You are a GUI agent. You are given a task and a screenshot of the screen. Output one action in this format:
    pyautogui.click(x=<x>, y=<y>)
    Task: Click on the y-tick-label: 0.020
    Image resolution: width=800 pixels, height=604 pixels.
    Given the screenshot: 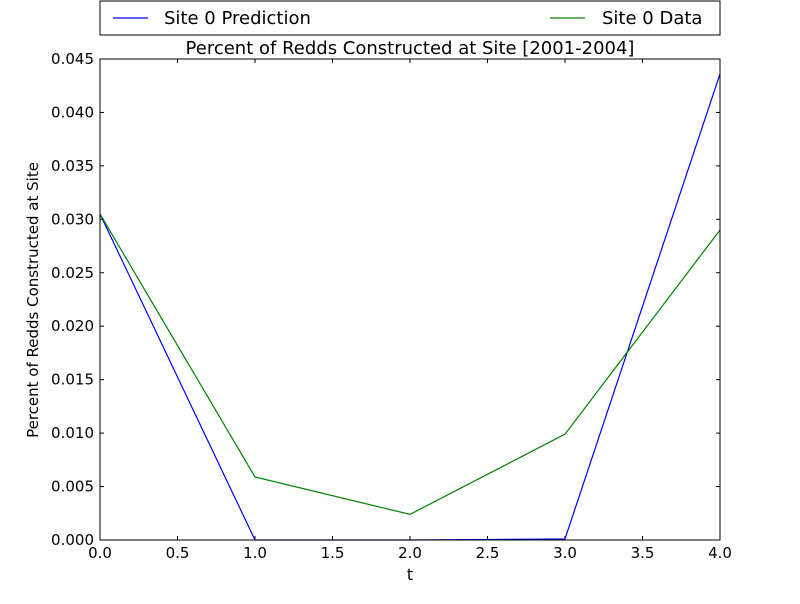 What is the action you would take?
    pyautogui.click(x=72, y=326)
    